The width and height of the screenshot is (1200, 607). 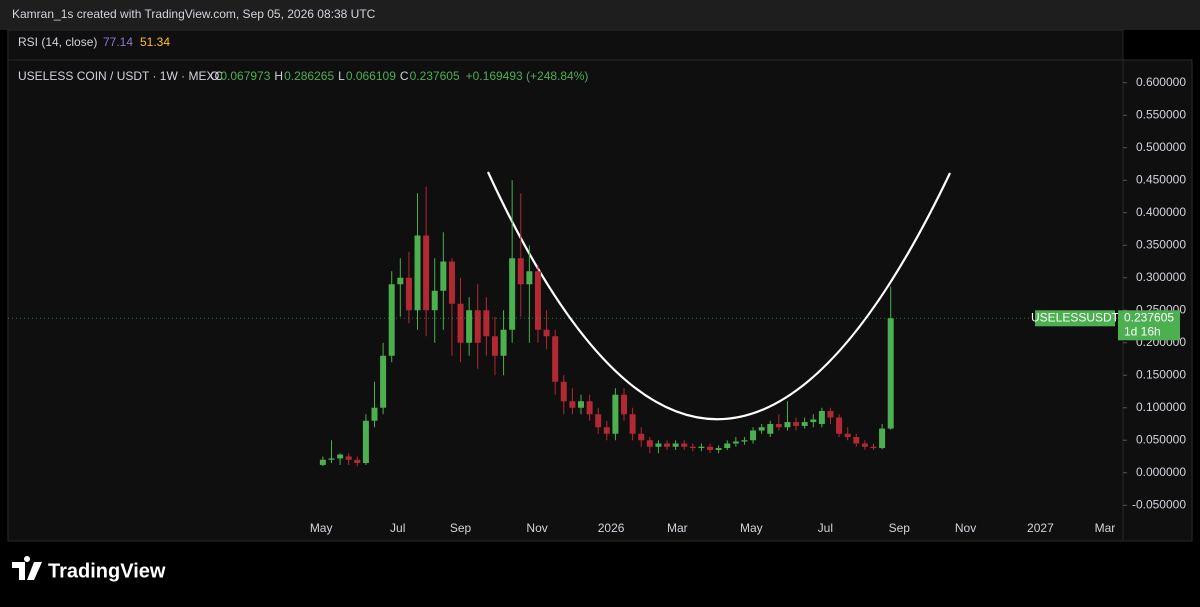 I want to click on rsi-value: 77.14, so click(x=118, y=42).